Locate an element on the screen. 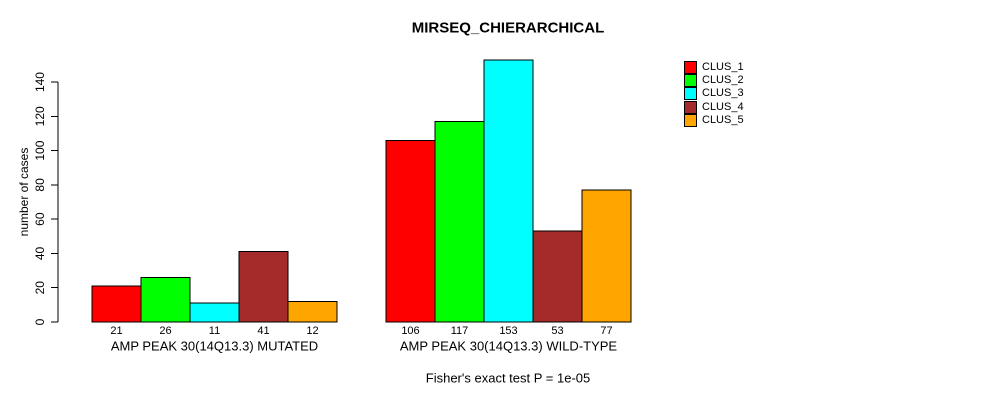 This screenshot has width=990, height=400. bar-clus_4-group2 is located at coordinates (557, 276).